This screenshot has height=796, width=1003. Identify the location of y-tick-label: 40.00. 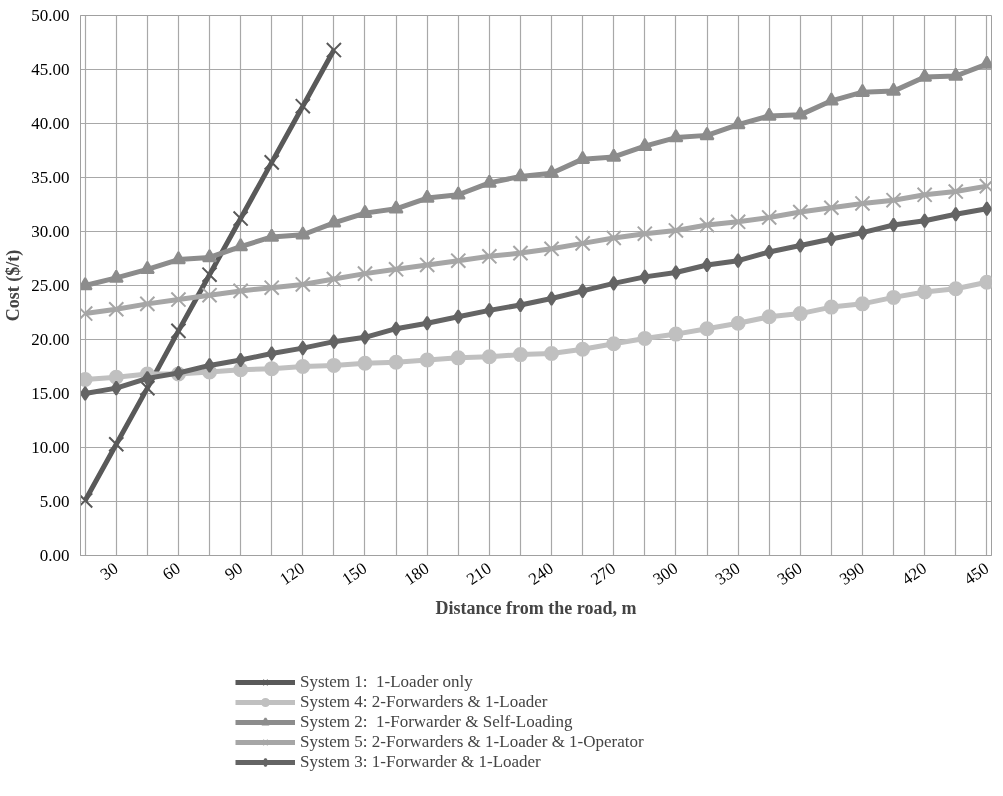
(50, 123).